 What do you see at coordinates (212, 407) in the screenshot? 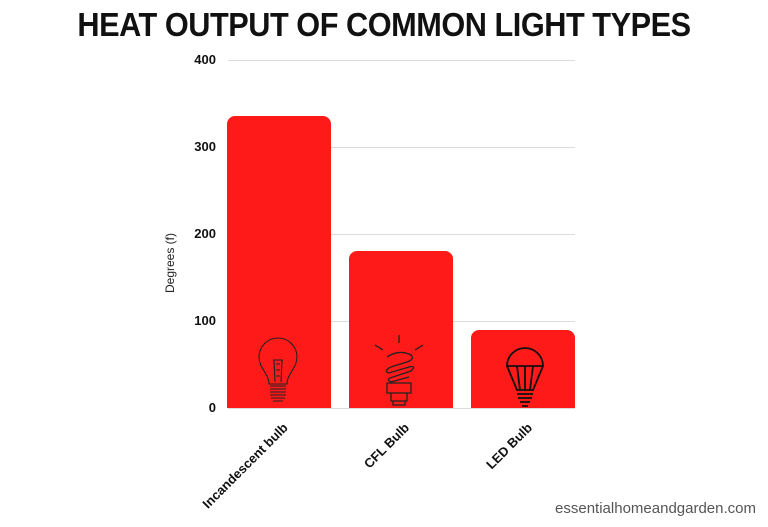
I see `y-tick-0: 0` at bounding box center [212, 407].